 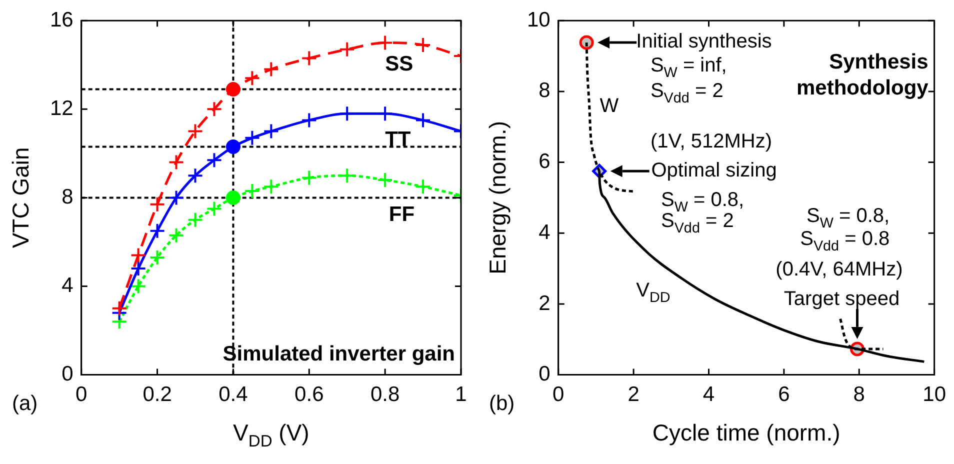 I want to click on annotation: FF, so click(x=401, y=214).